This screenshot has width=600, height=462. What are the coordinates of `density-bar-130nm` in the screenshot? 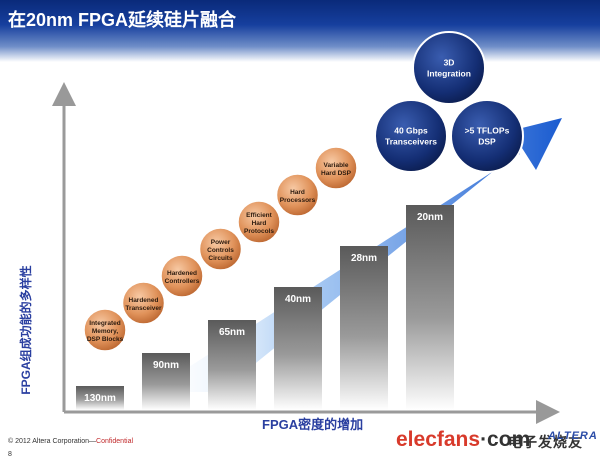 It's located at (100, 398).